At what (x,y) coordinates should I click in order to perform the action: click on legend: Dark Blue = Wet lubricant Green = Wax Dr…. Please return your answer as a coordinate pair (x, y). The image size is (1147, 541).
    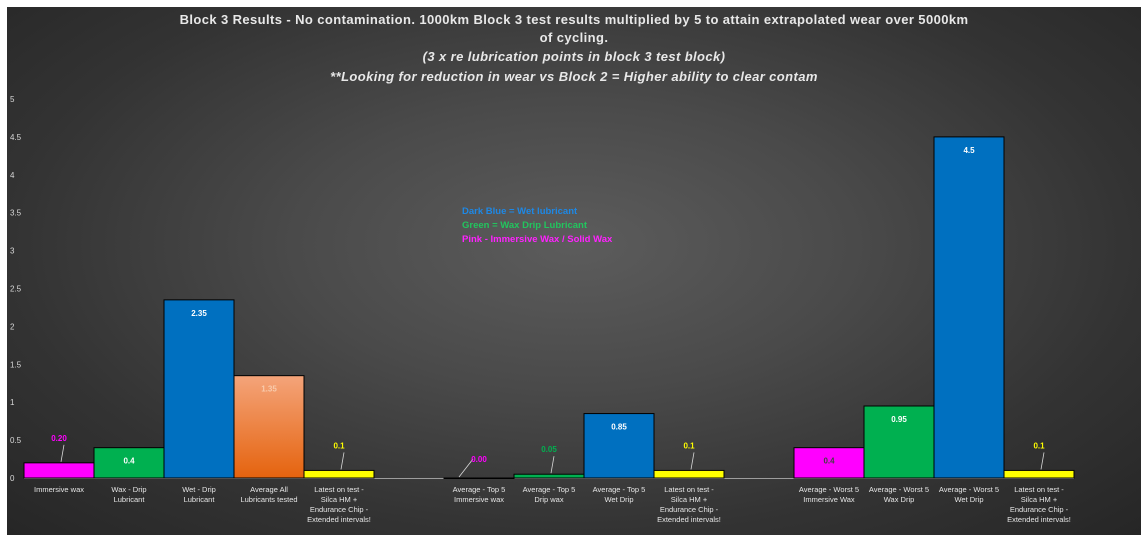
    Looking at the image, I should click on (537, 226).